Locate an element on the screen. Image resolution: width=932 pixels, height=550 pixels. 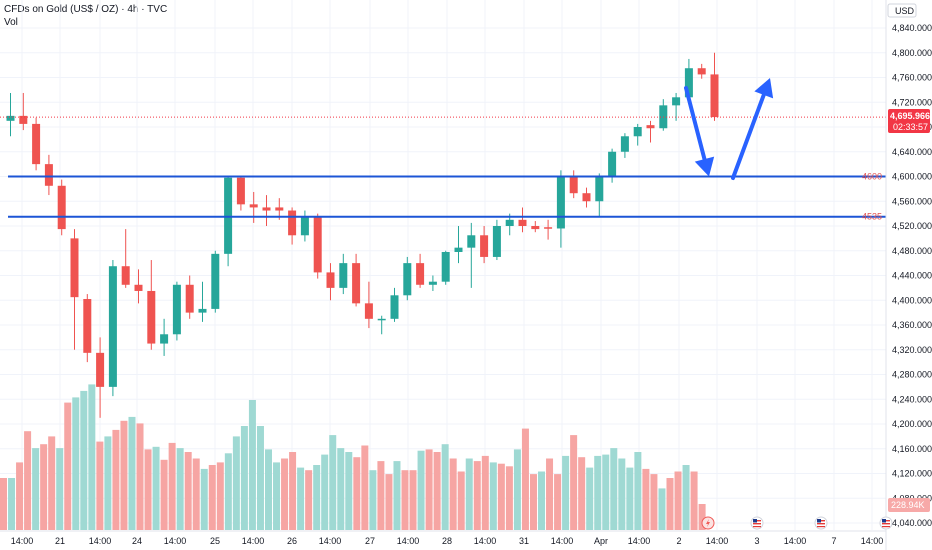
x-tick-label: 25 is located at coordinates (215, 541).